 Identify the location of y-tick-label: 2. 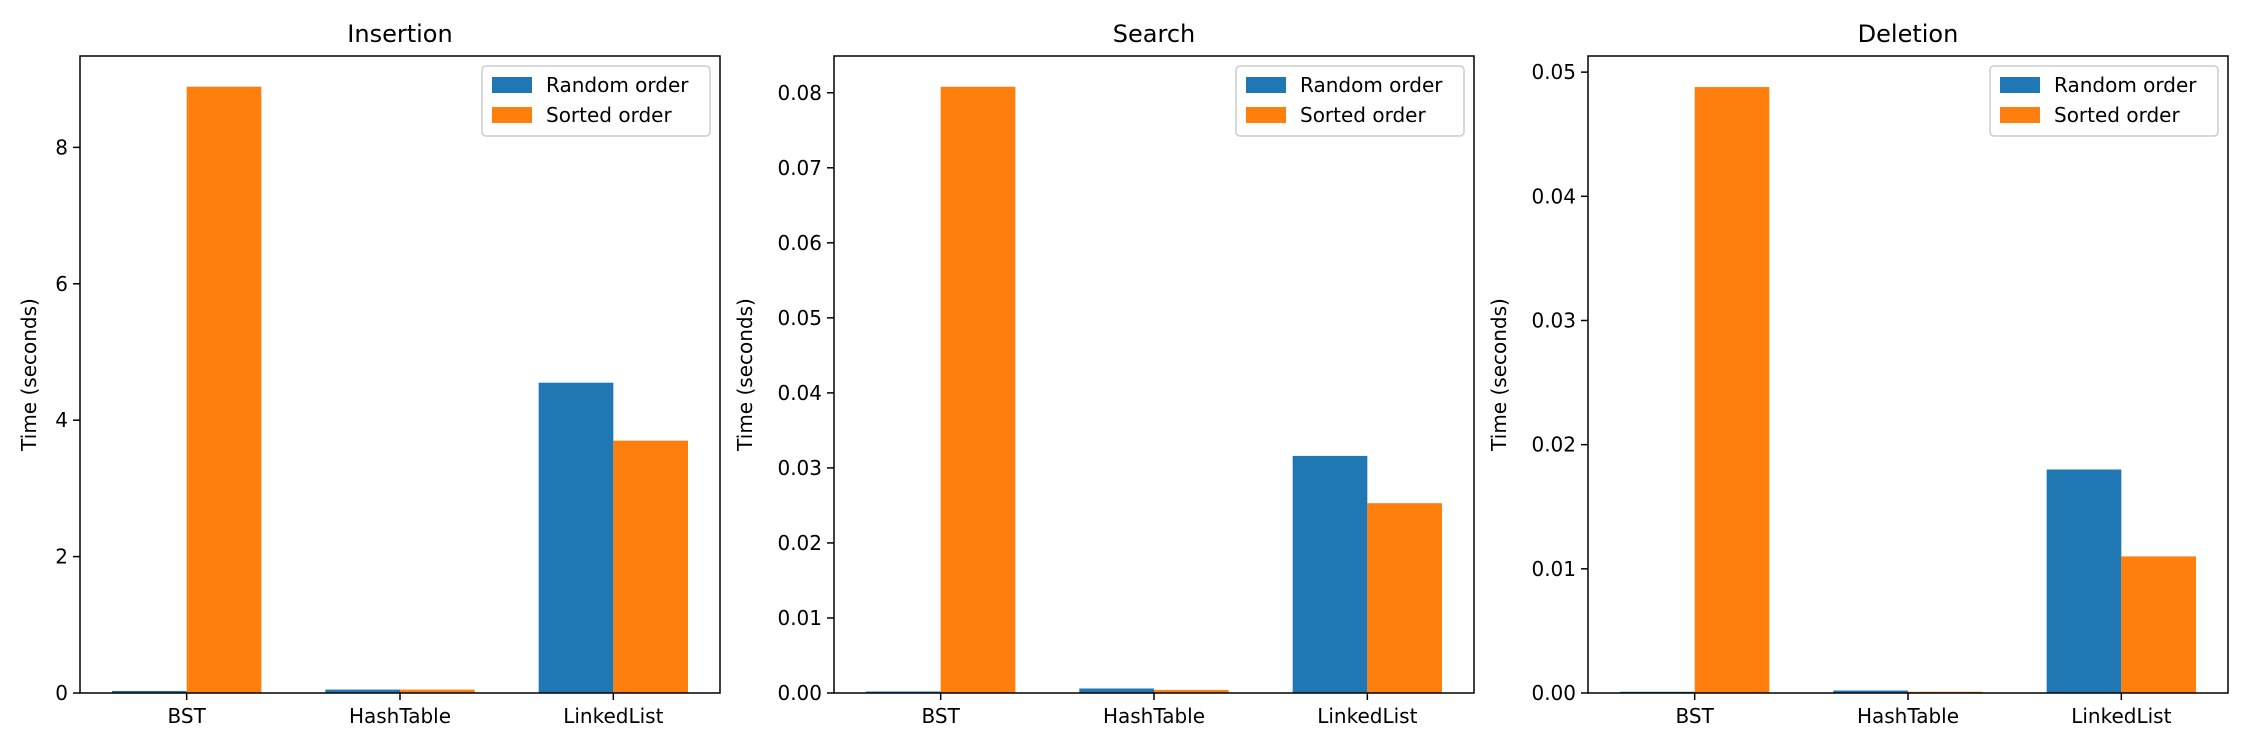
(61, 557).